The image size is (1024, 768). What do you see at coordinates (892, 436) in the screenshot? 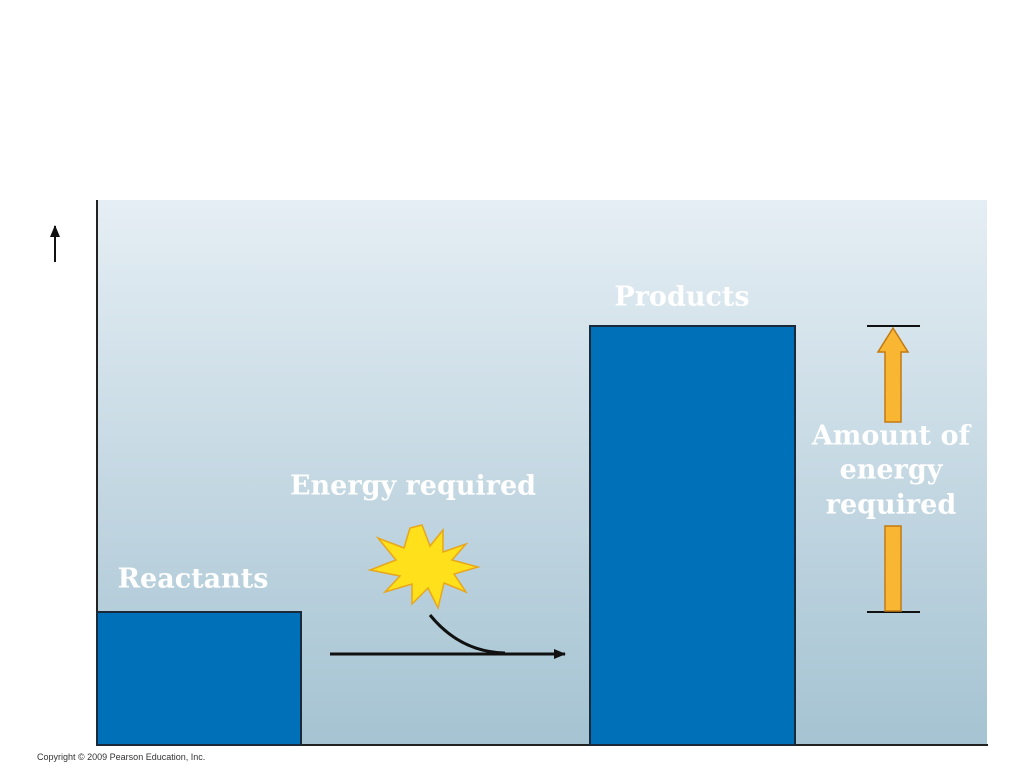
I see `amount-label-line: Amount of` at bounding box center [892, 436].